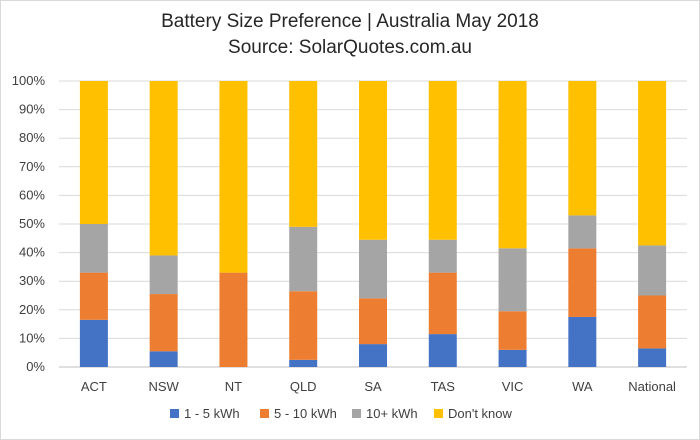  Describe the element at coordinates (32, 109) in the screenshot. I see `y-tick-label: 90%` at that location.